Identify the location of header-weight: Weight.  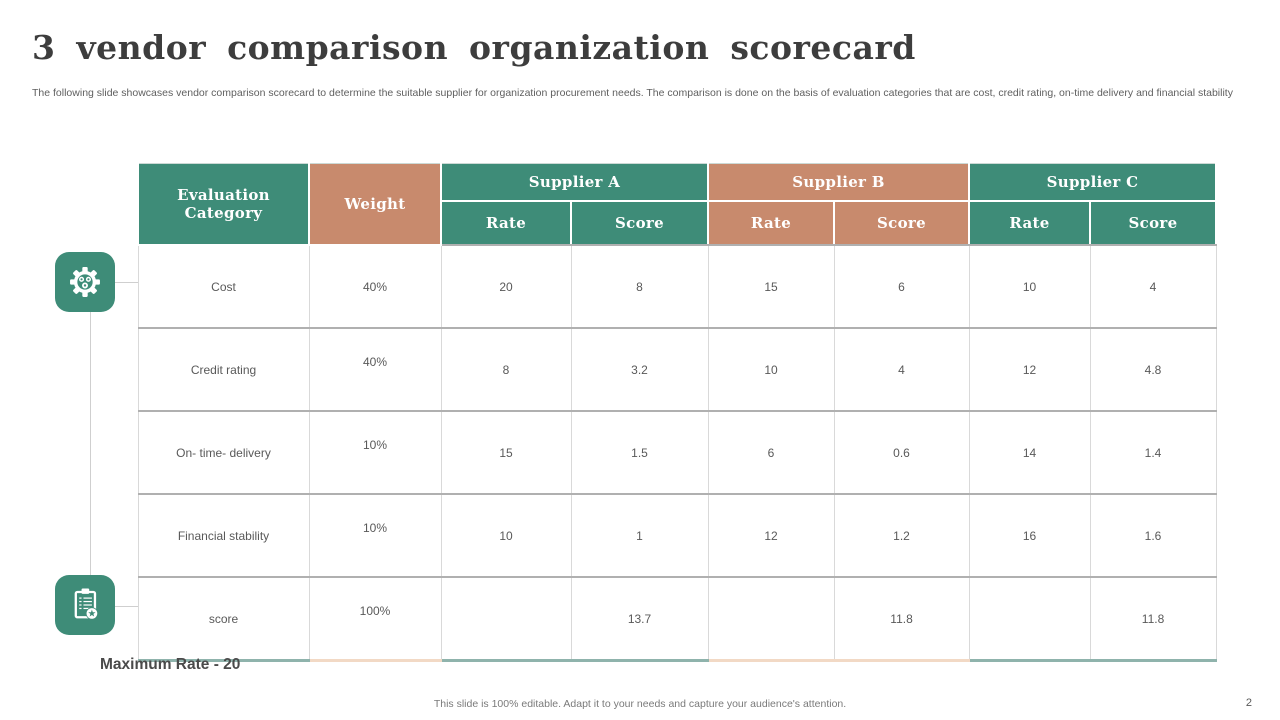
(375, 204).